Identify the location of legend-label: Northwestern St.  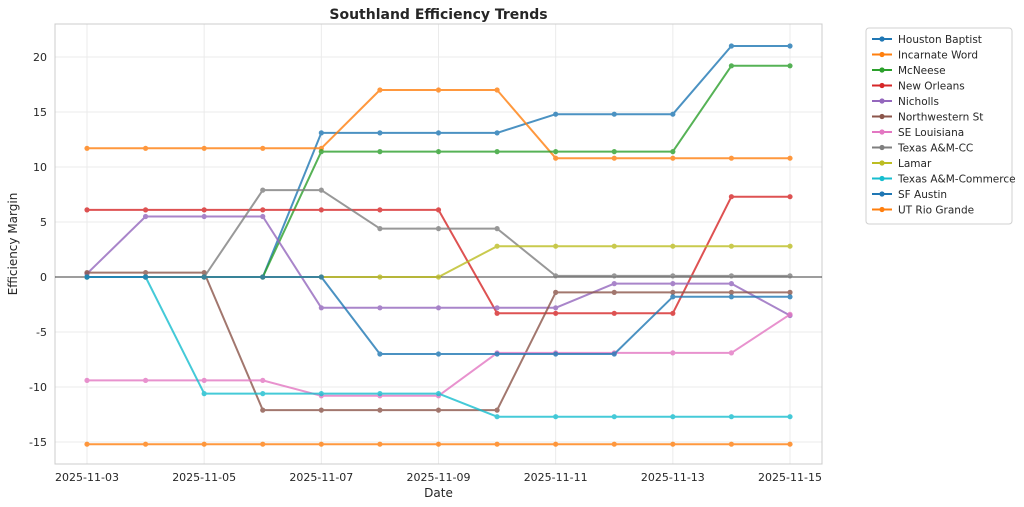
(940, 118).